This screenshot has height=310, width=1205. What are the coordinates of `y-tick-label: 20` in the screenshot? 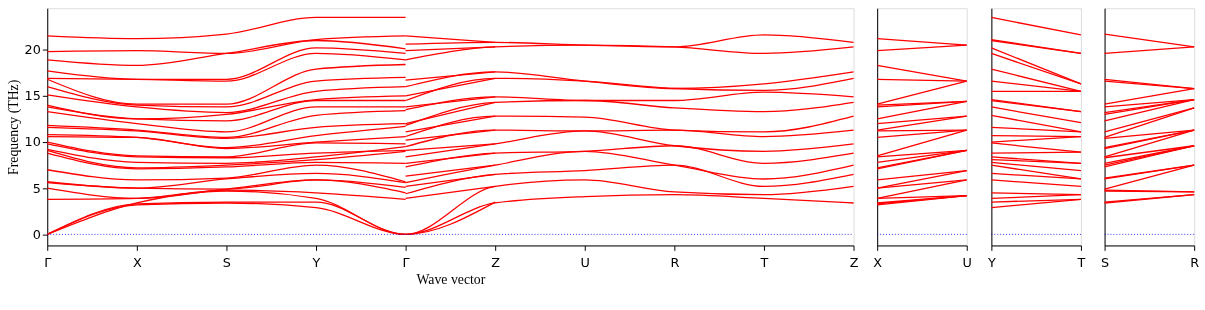 It's located at (32, 50).